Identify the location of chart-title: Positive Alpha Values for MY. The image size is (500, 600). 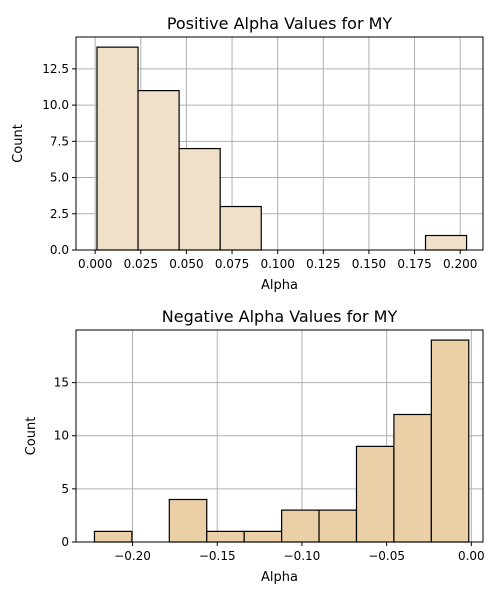
(280, 23).